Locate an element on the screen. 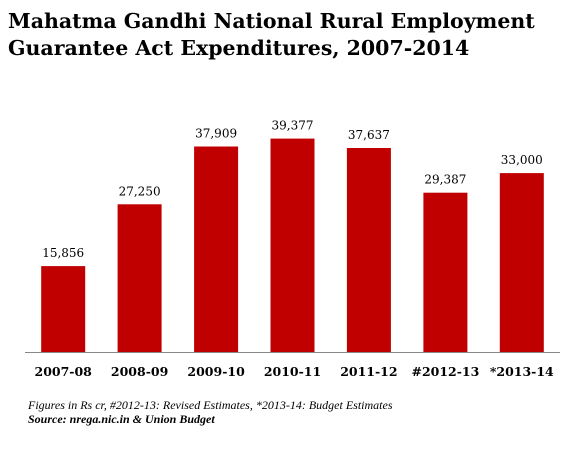 The height and width of the screenshot is (454, 578). value-label: 37,637 is located at coordinates (369, 135).